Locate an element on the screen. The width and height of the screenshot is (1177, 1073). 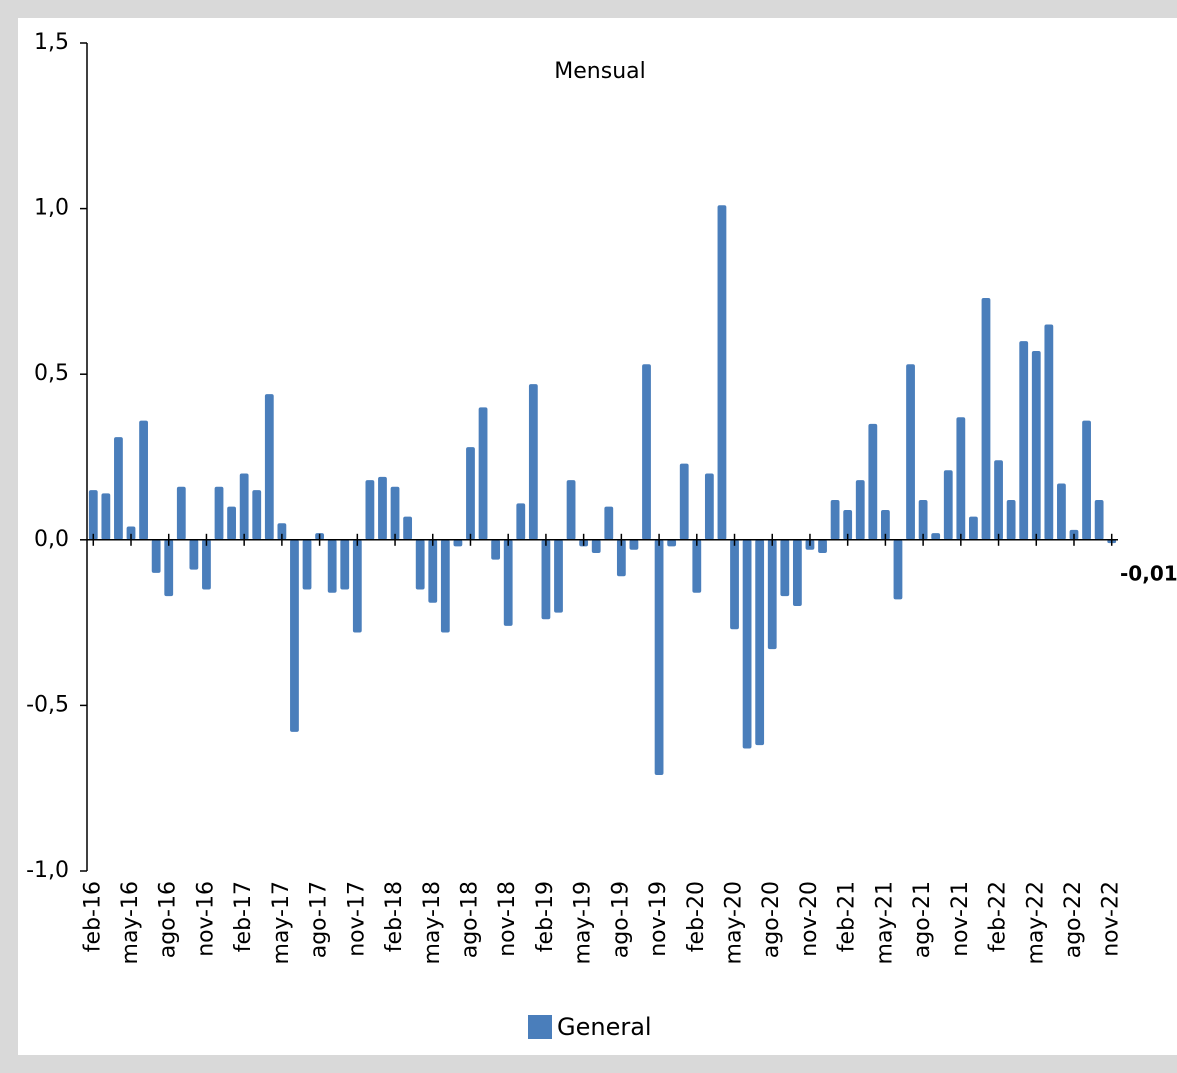
x-tick-label: may-22 is located at coordinates (1035, 922).